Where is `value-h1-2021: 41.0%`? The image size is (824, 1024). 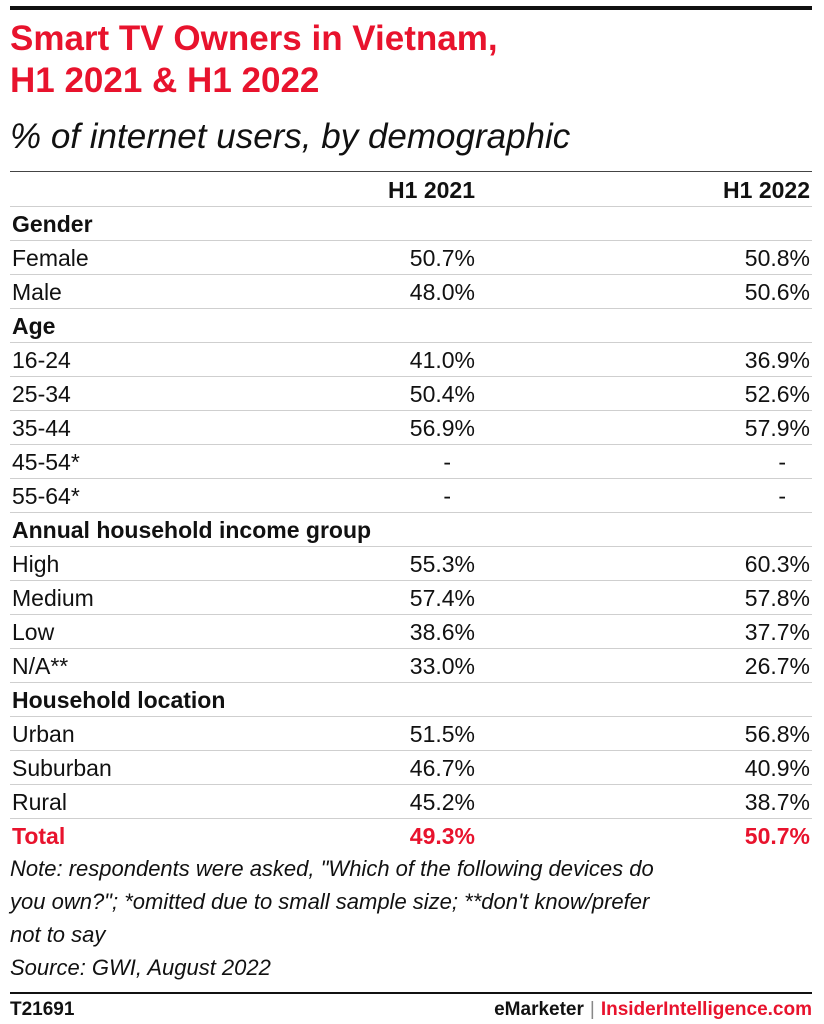 value-h1-2021: 41.0% is located at coordinates (442, 360).